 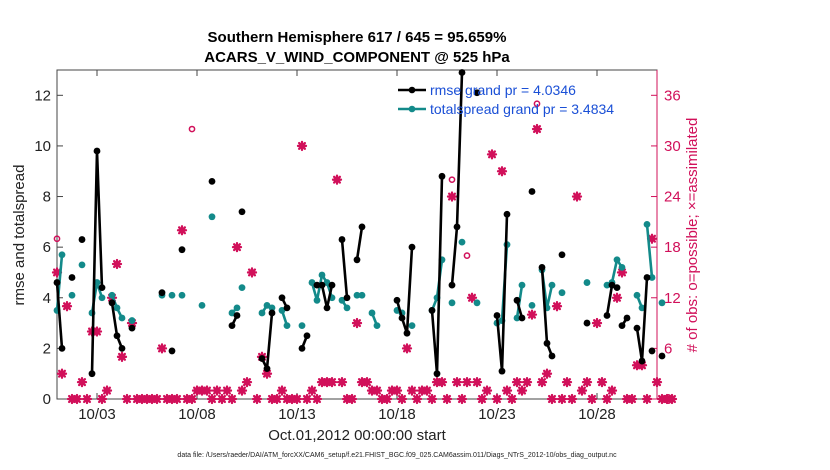 What do you see at coordinates (19, 235) in the screenshot?
I see `y-axis-label: rmse and totalspread` at bounding box center [19, 235].